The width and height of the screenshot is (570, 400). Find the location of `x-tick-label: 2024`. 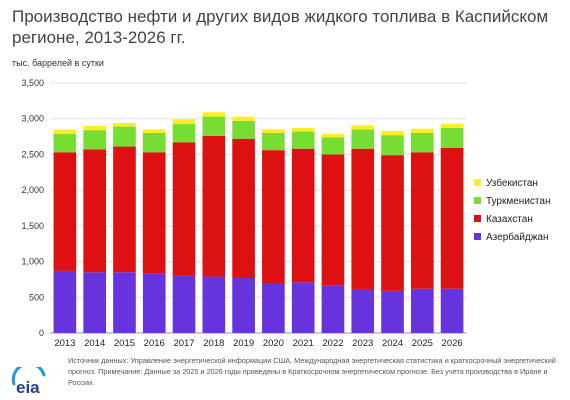

x-tick-label: 2024 is located at coordinates (392, 343).